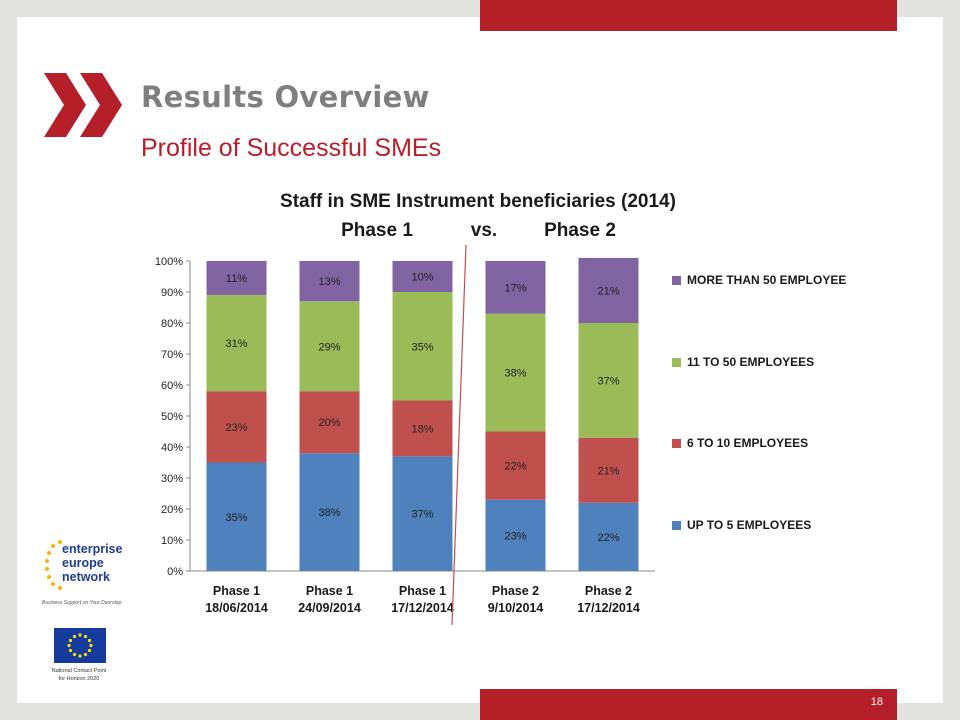 The image size is (960, 720). What do you see at coordinates (172, 386) in the screenshot?
I see `y-tick-label: 60%` at bounding box center [172, 386].